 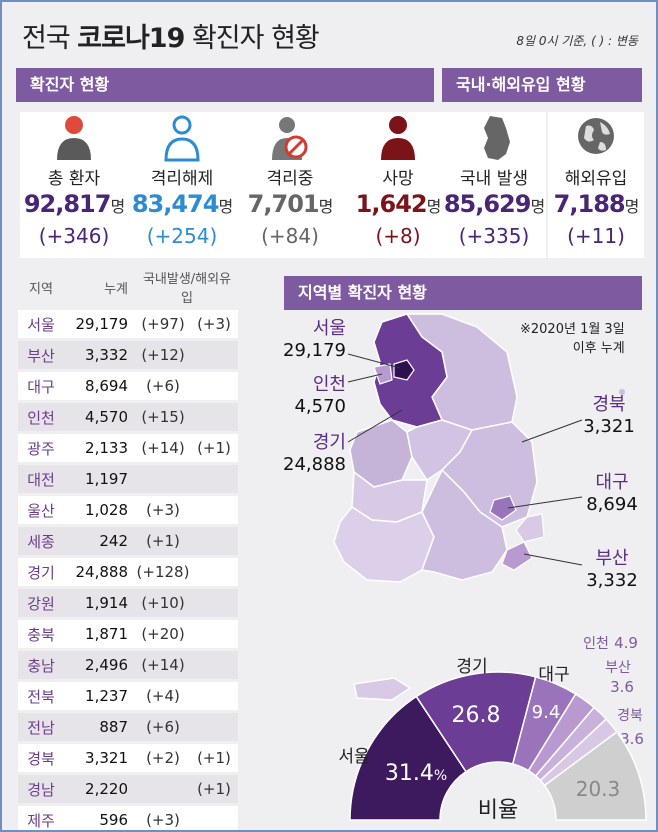 I want to click on region-cell: 대전, so click(x=41, y=479).